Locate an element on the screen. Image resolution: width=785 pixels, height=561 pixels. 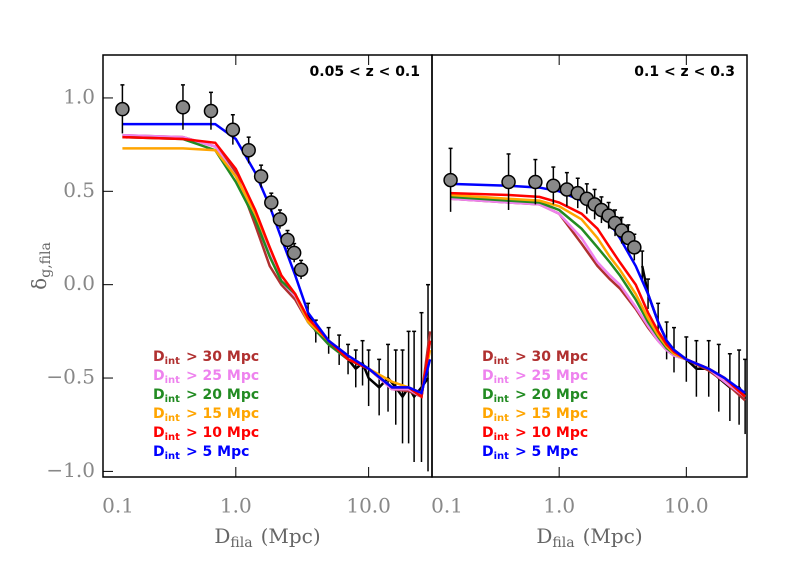
panel-annotation: 0.05 < z < 0.1 is located at coordinates (365, 72).